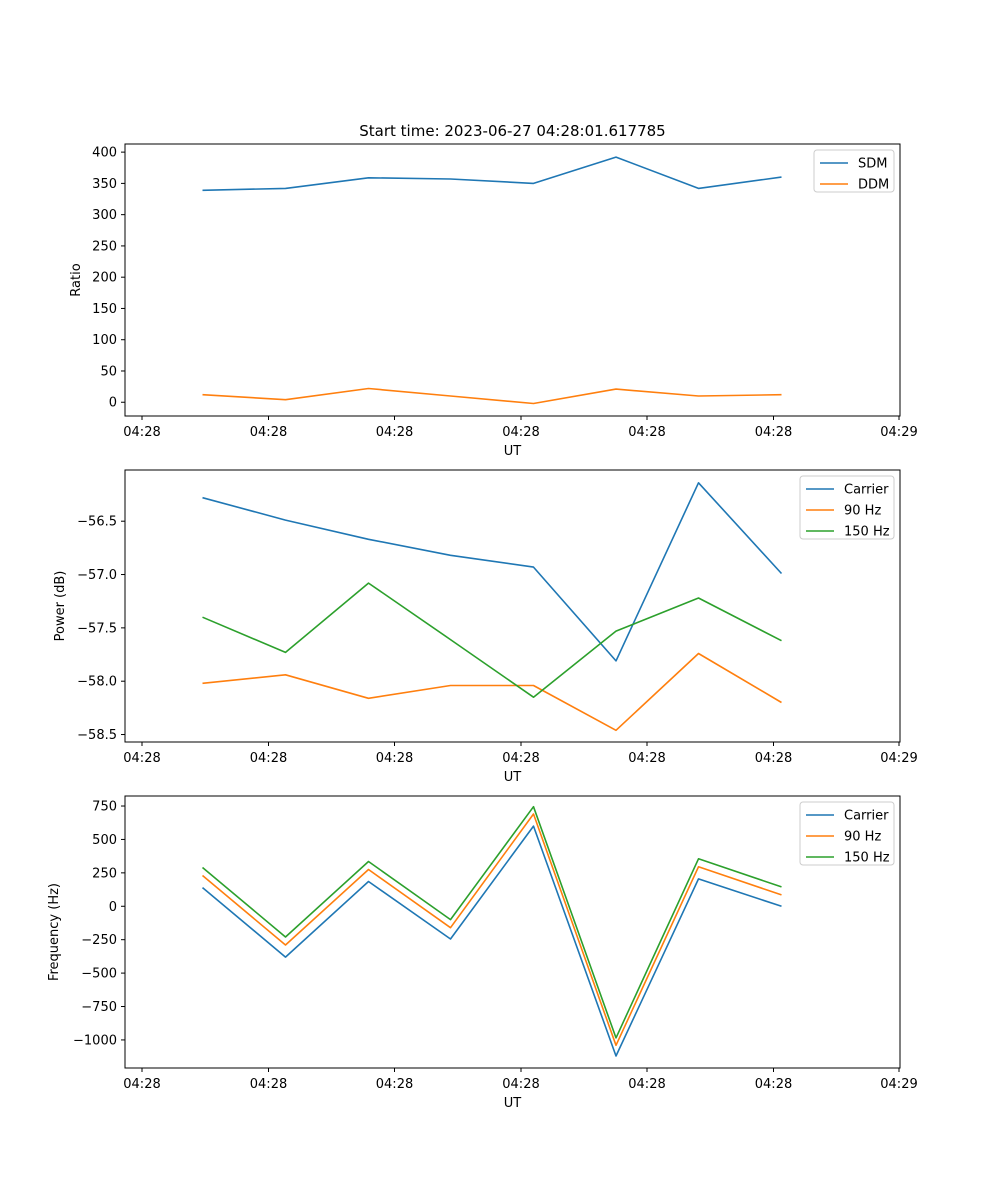 Image resolution: width=1000 pixels, height=1200 pixels. Describe the element at coordinates (97, 628) in the screenshot. I see `y-tick-label: −57.5` at that location.